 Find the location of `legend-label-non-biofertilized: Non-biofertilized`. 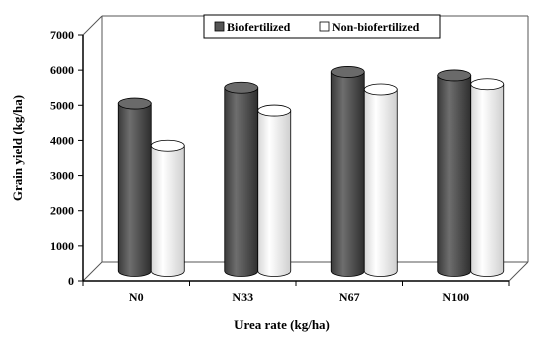

legend-label-non-biofertilized: Non-biofertilized is located at coordinates (376, 27).